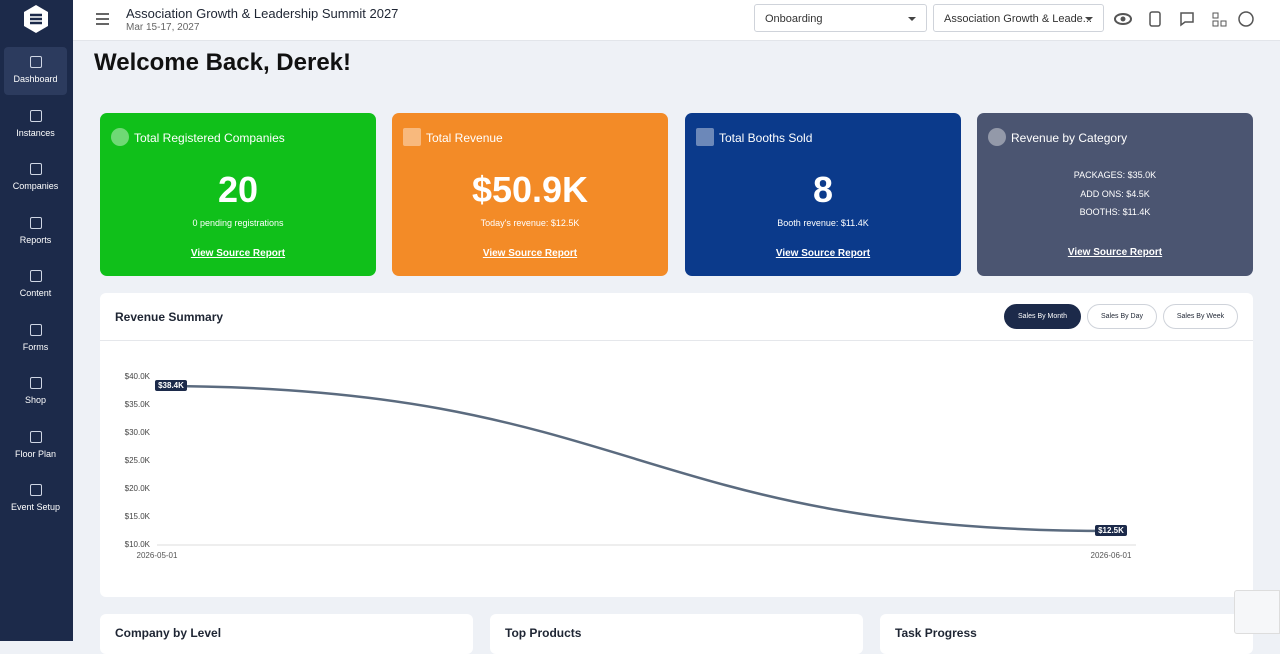  What do you see at coordinates (676, 634) in the screenshot?
I see `panel: Top Products` at bounding box center [676, 634].